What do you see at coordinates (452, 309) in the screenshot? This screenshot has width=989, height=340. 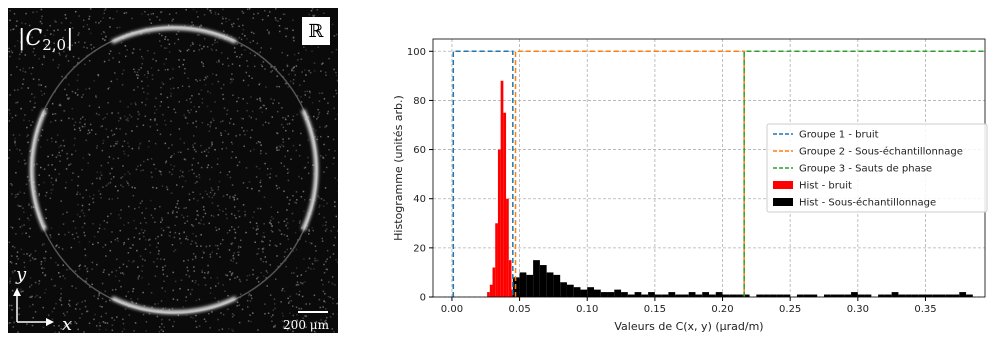 I see `x-tick-label: 0.00` at bounding box center [452, 309].